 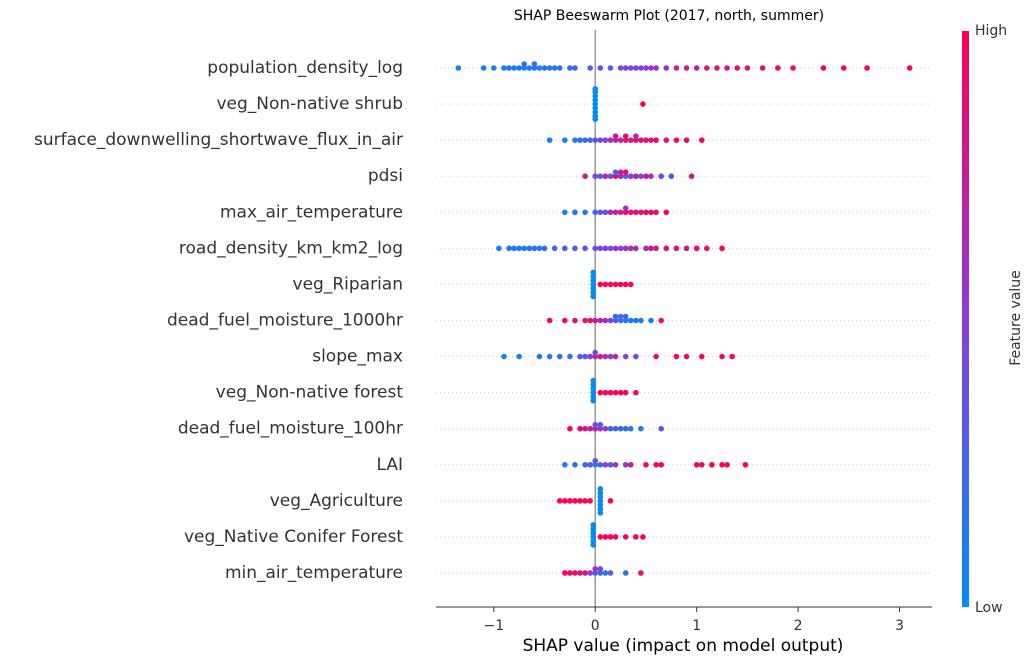 I want to click on x-axis-label: SHAP value (impact on model output), so click(x=683, y=646).